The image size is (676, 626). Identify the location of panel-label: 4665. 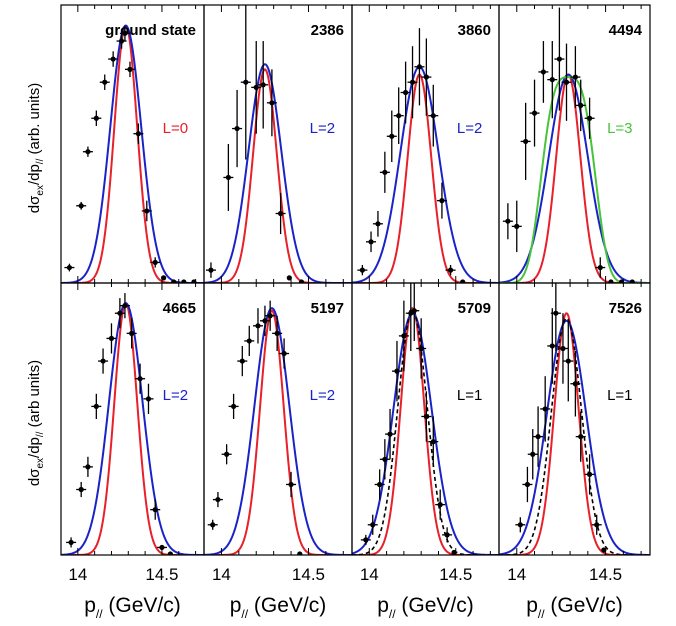
(179, 308).